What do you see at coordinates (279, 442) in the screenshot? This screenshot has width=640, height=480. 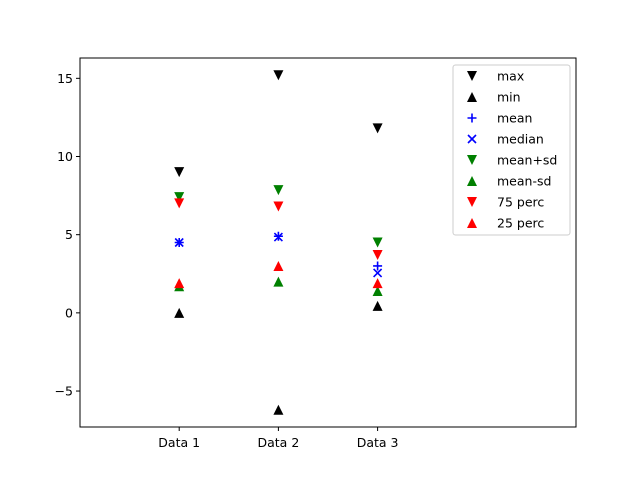 I see `x-tick-label: Data 2` at bounding box center [279, 442].